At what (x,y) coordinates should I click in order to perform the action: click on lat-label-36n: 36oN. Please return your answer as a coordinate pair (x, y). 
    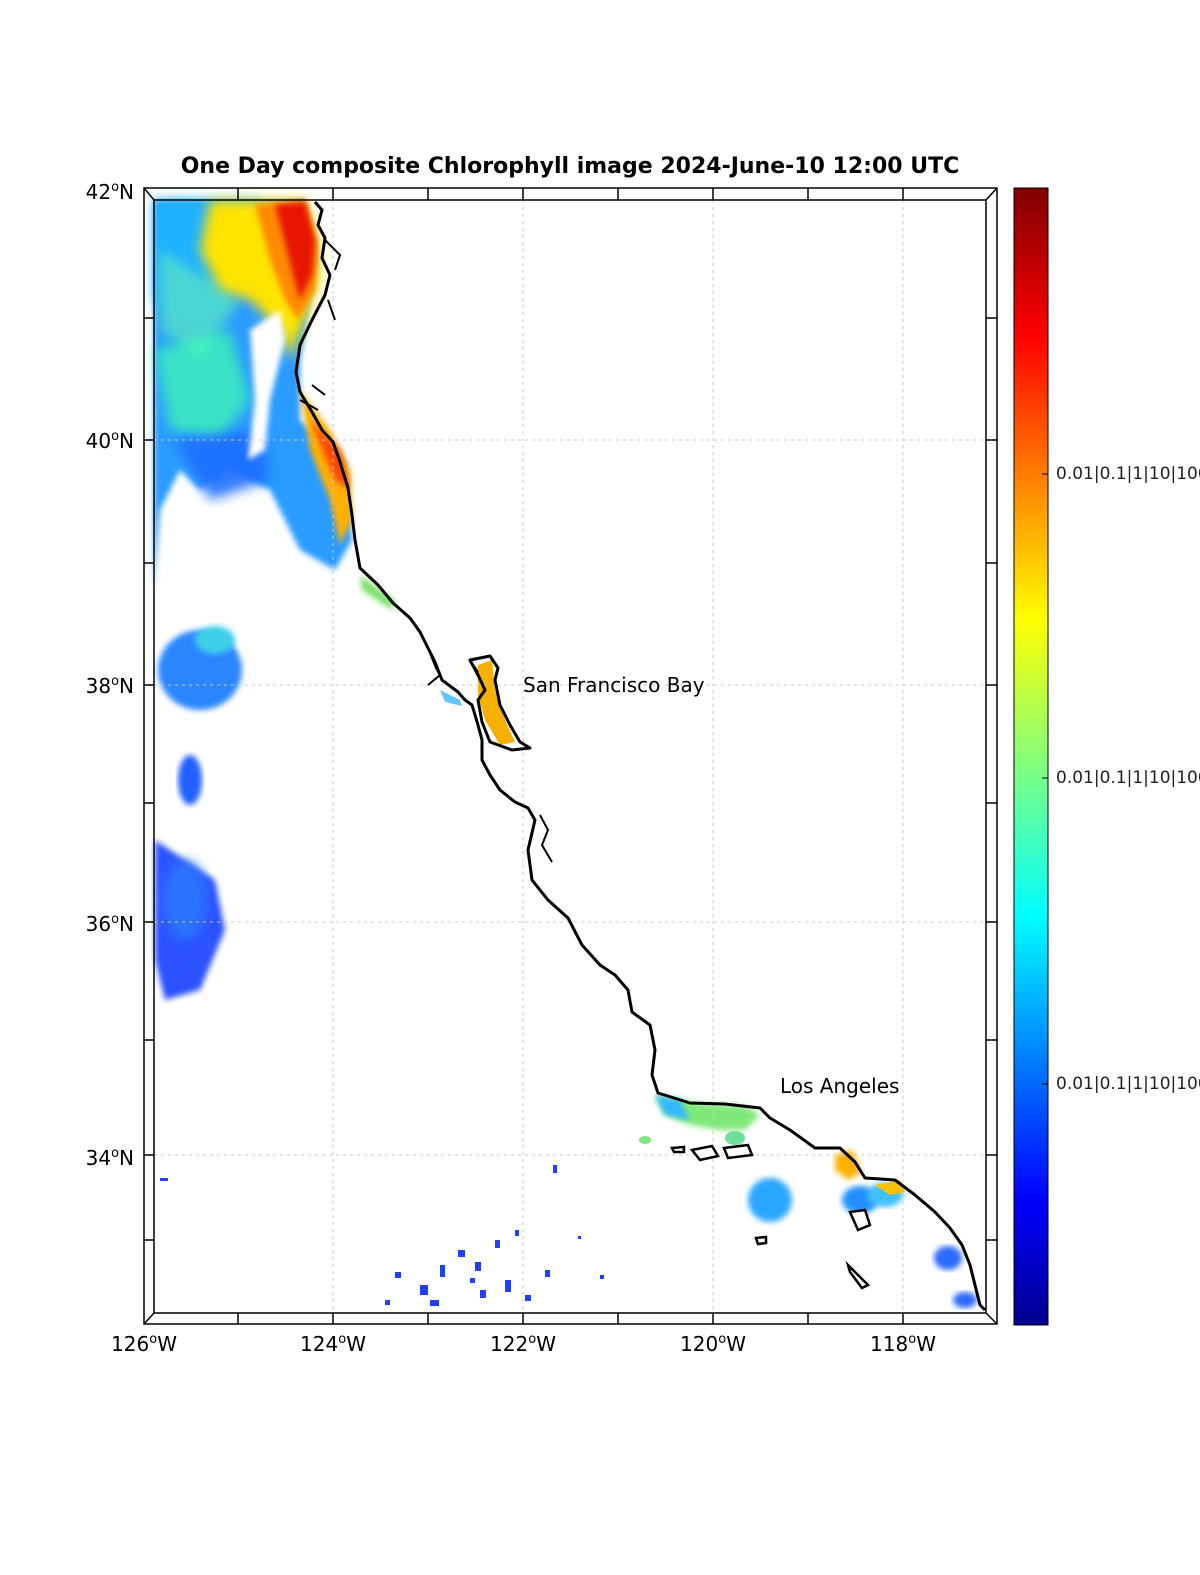
    Looking at the image, I should click on (109, 924).